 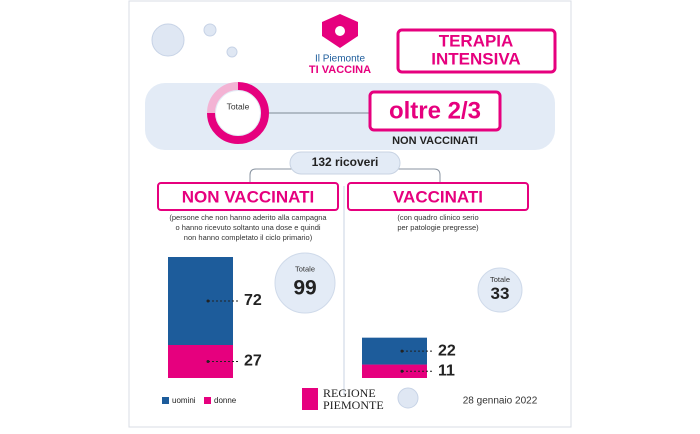 What do you see at coordinates (446, 370) in the screenshot?
I see `value-label: 11` at bounding box center [446, 370].